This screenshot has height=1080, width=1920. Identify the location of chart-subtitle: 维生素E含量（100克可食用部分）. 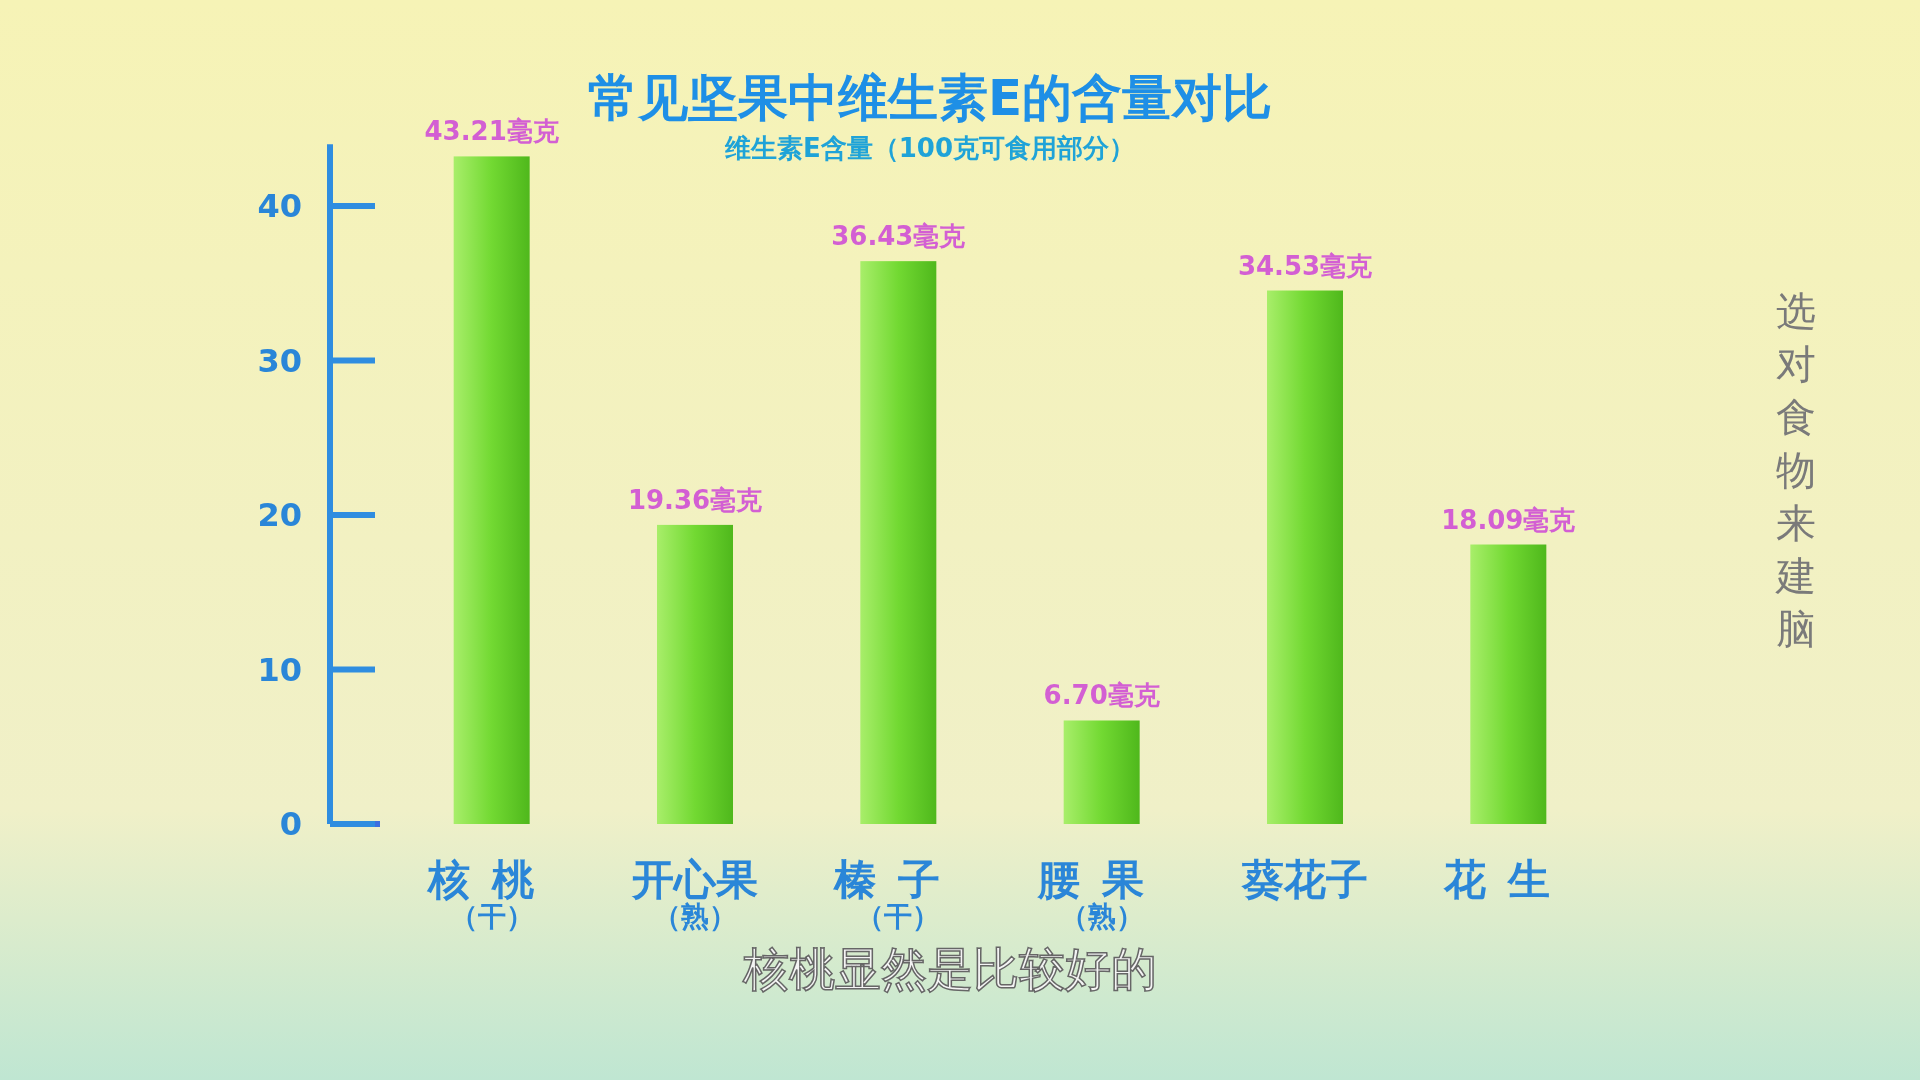
(929, 148).